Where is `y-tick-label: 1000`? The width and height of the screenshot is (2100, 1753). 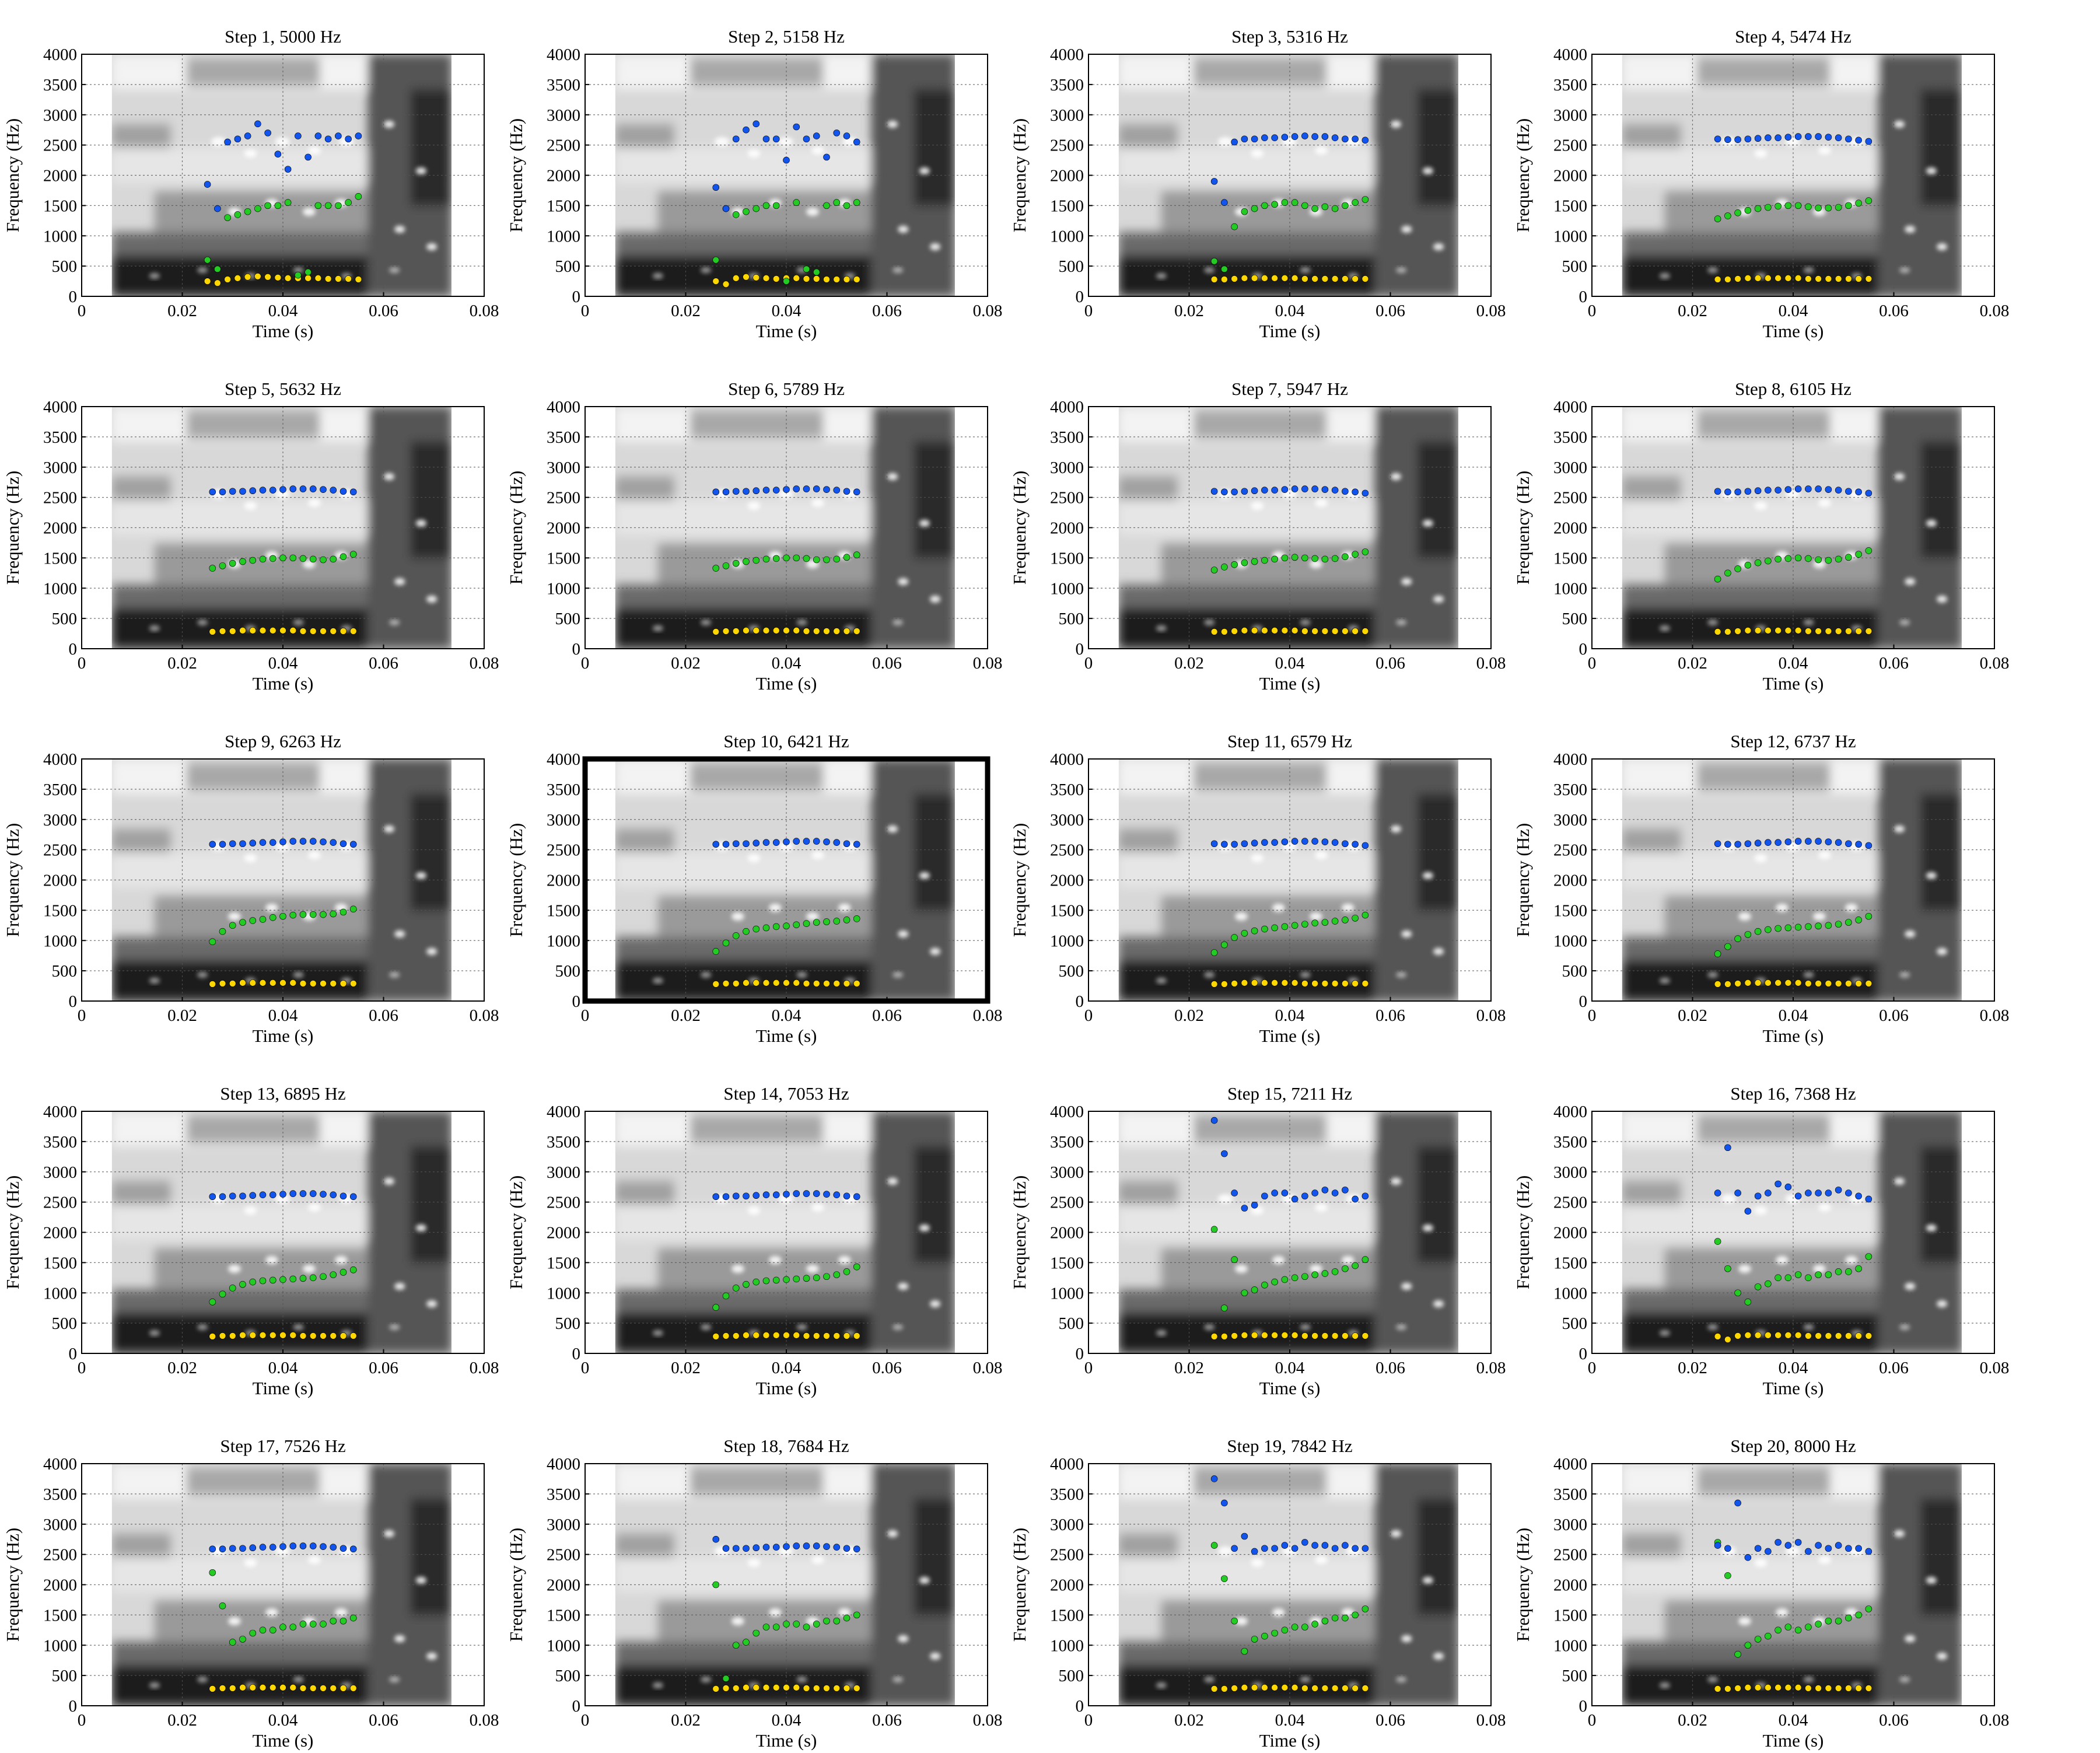
y-tick-label: 1000 is located at coordinates (1067, 1645).